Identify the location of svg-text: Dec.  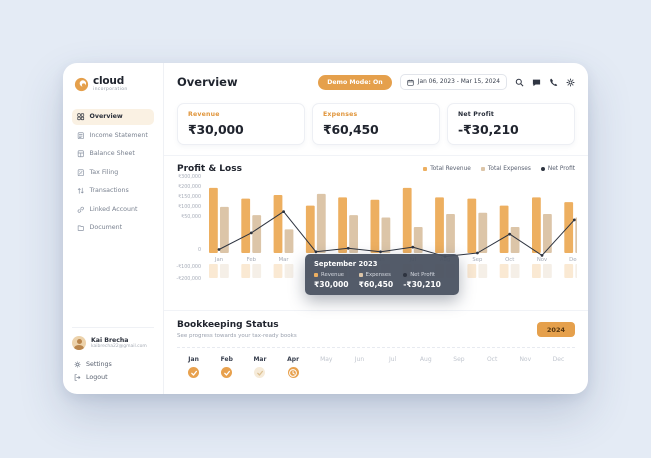
(573, 260).